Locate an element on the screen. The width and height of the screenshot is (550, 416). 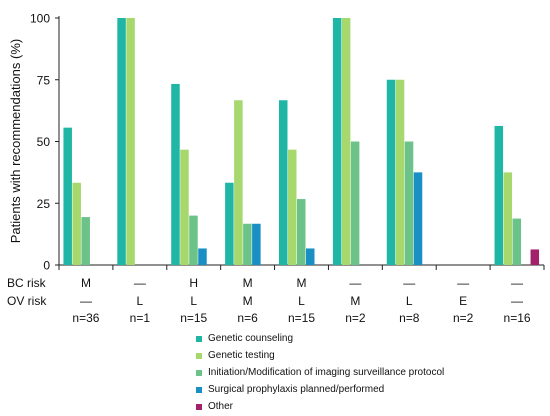
y-axis-label: Patients with recommendations (%) is located at coordinates (15, 141).